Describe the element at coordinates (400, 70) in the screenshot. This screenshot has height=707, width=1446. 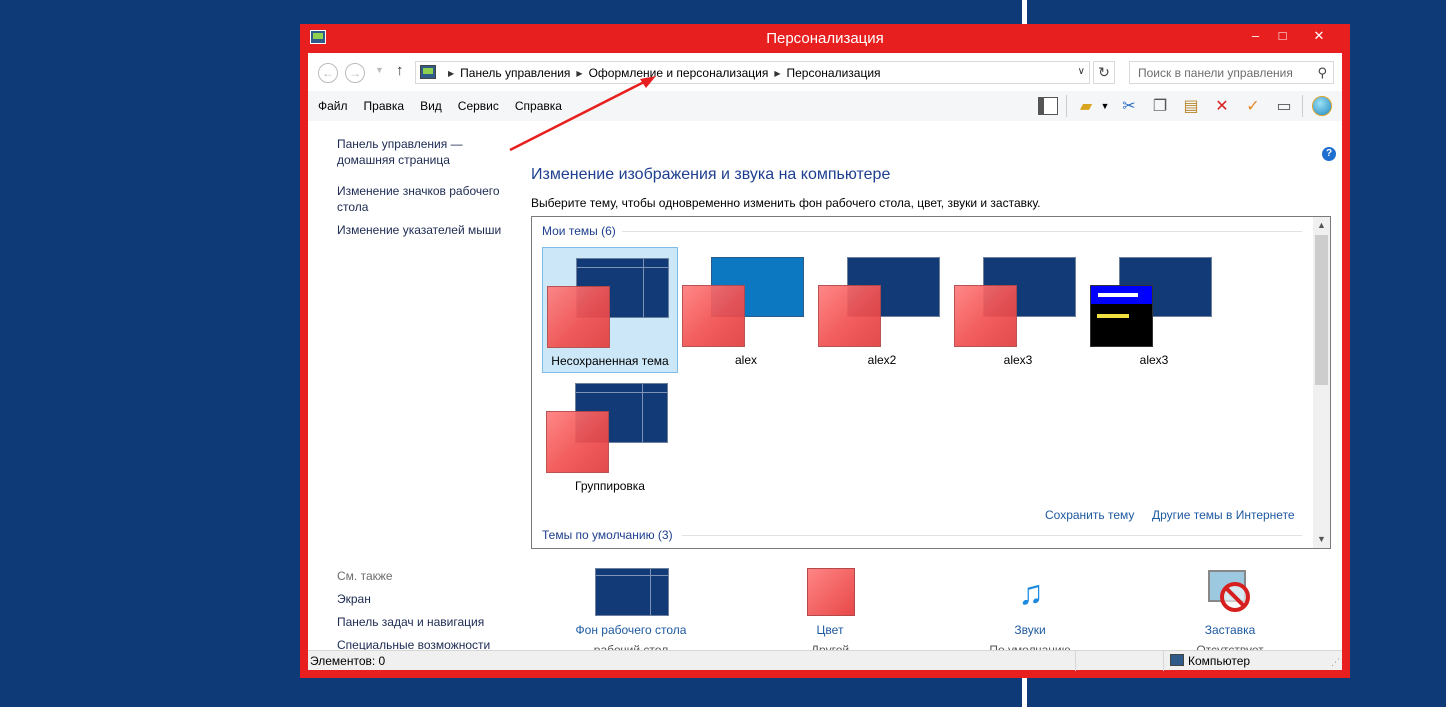
I see `up-button: ↑` at that location.